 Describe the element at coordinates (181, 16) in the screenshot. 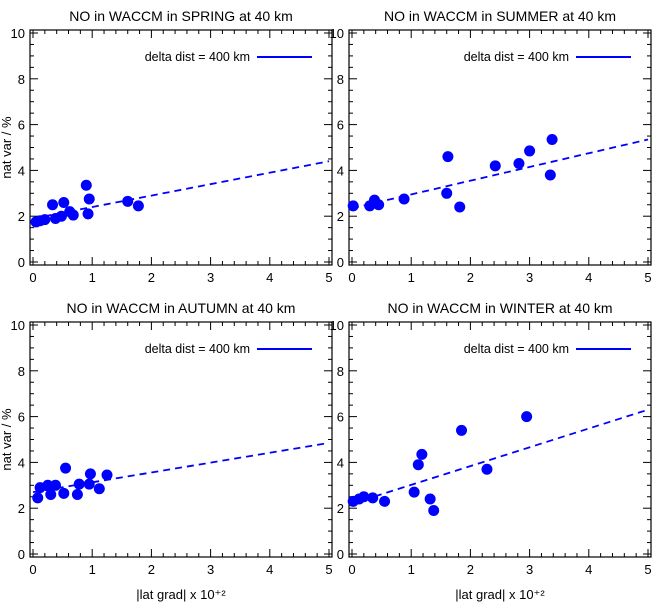

I see `chart-title: NO in WACCM in SPRING at 40 km` at that location.